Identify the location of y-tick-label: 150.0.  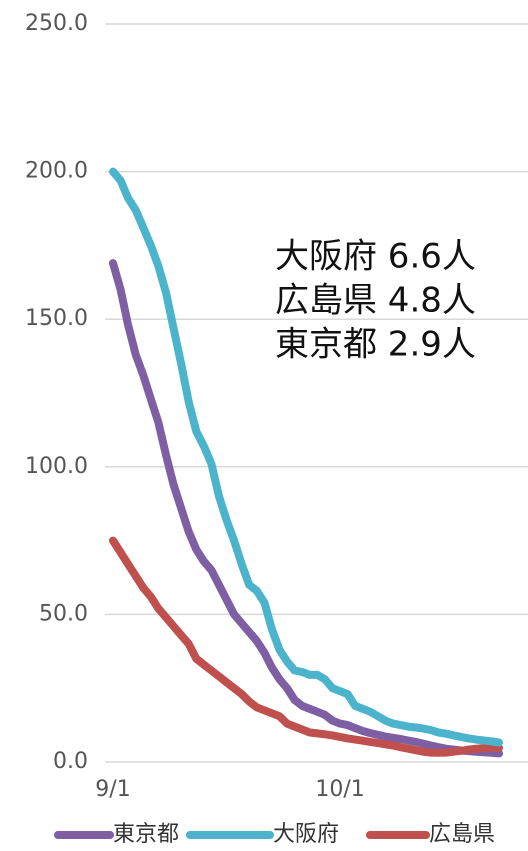
(56, 318).